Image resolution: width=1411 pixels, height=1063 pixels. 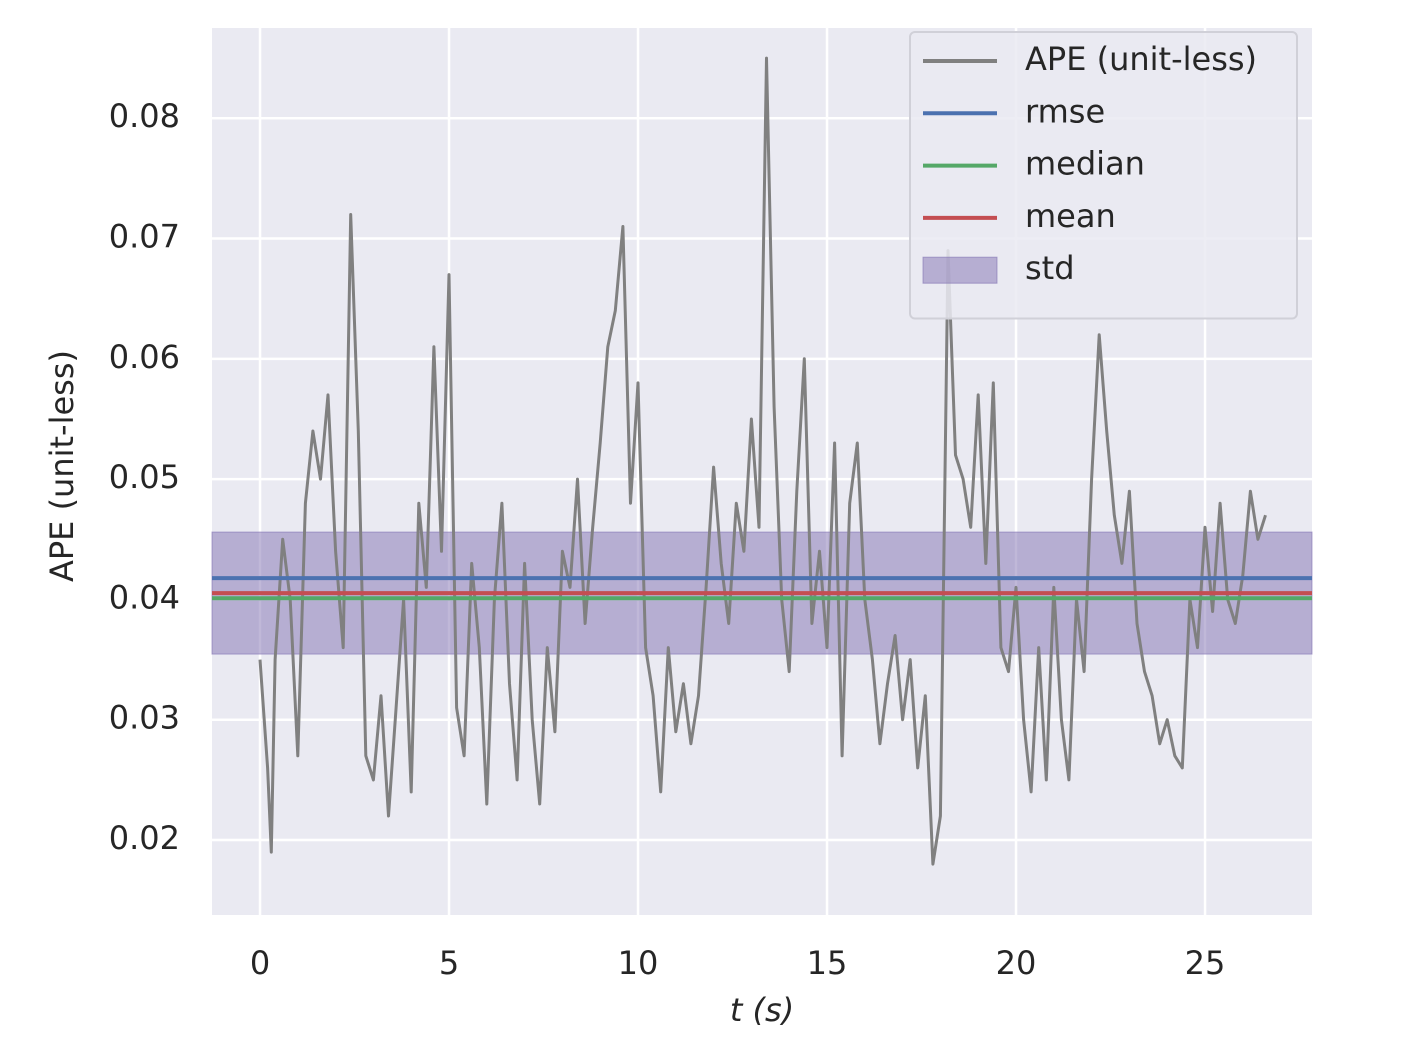 What do you see at coordinates (144, 838) in the screenshot?
I see `y-tick-label: 0.02` at bounding box center [144, 838].